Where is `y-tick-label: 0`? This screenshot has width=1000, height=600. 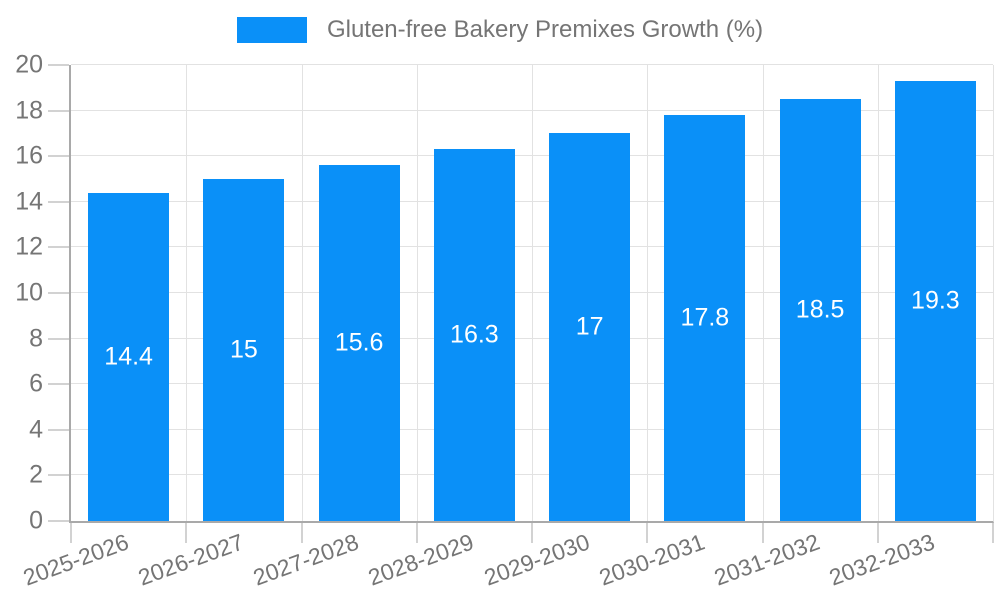
y-tick-label: 0 is located at coordinates (36, 520).